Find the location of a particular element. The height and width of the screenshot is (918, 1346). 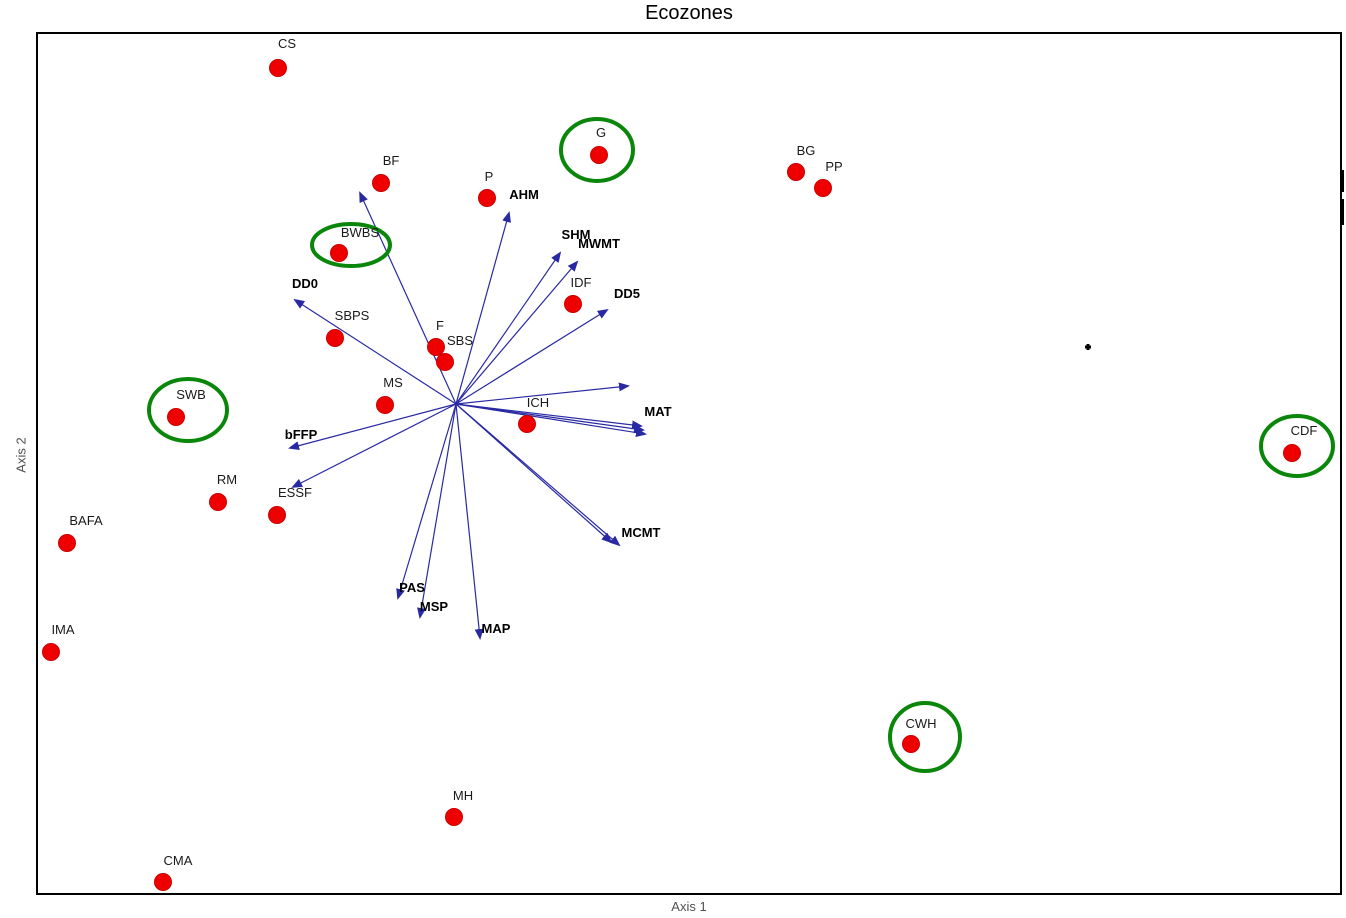

point-dot-CS is located at coordinates (278, 68).